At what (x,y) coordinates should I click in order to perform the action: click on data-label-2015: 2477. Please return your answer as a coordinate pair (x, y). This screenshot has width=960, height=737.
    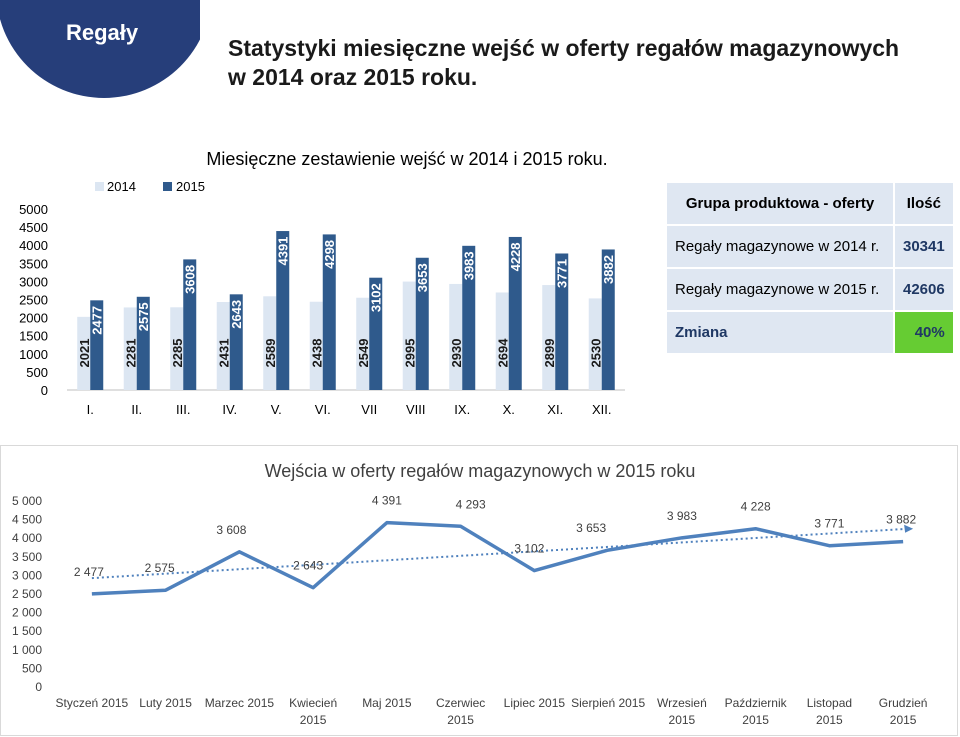
    Looking at the image, I should click on (97, 320).